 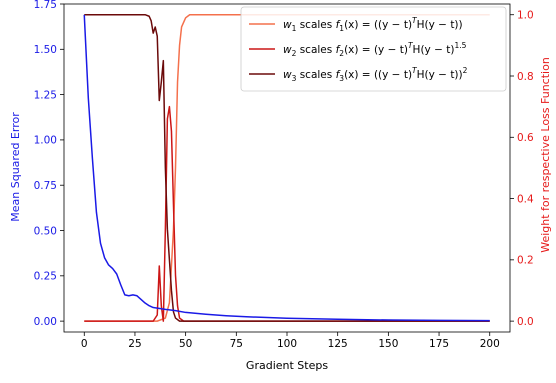 I want to click on x-tick-label: 125, so click(x=338, y=344).